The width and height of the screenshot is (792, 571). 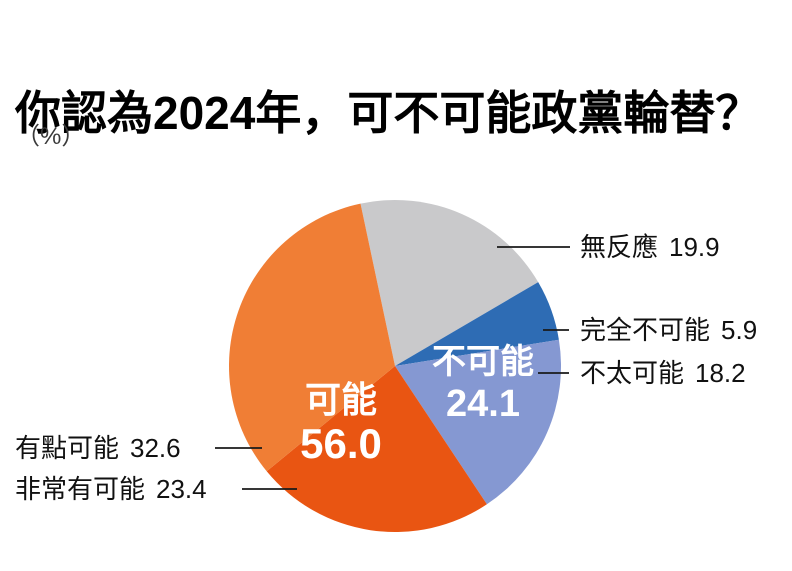 What do you see at coordinates (739, 330) in the screenshot?
I see `slice-value: 5.9` at bounding box center [739, 330].